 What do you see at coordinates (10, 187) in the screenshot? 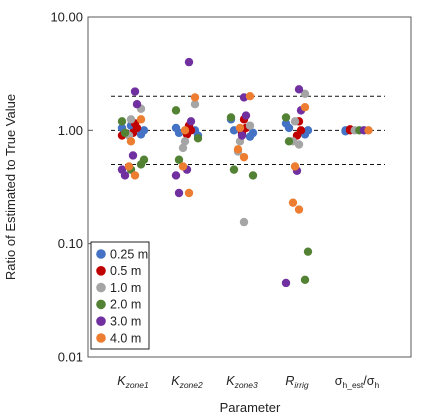
I see `y-axis-title: Ratio of Estimated to True Value` at bounding box center [10, 187].